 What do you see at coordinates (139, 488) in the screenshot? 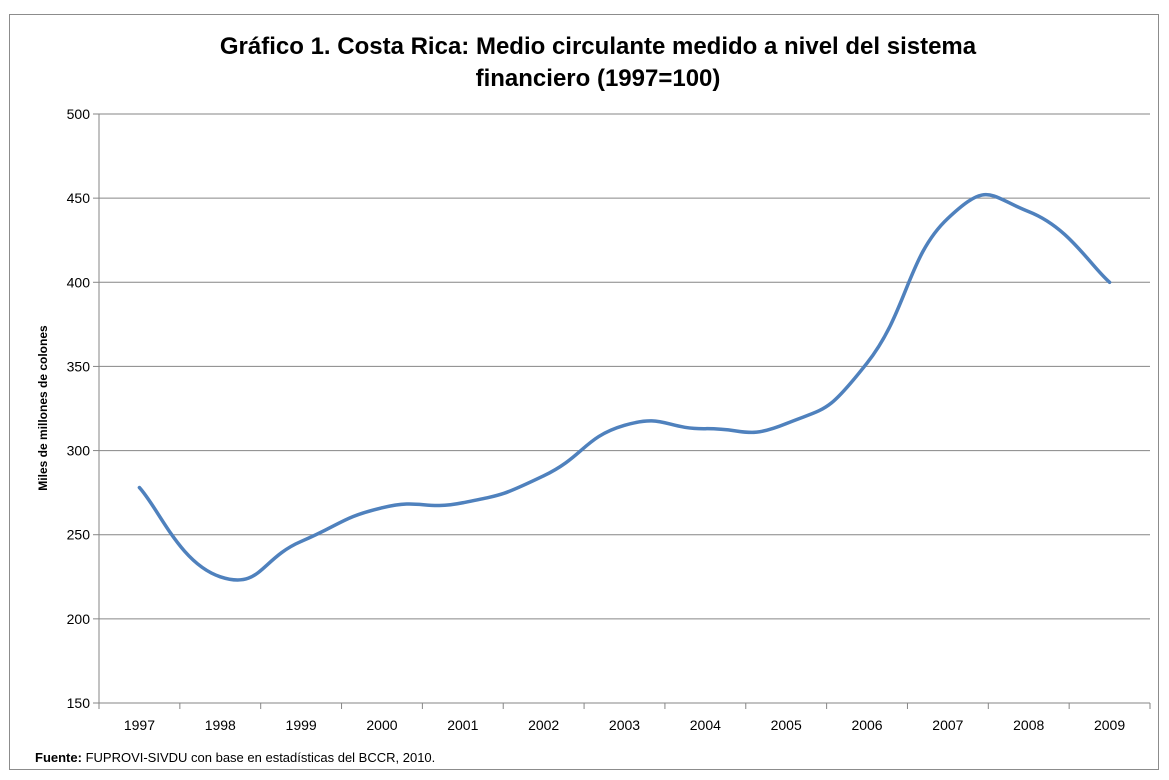
I see `data-point-1997` at bounding box center [139, 488].